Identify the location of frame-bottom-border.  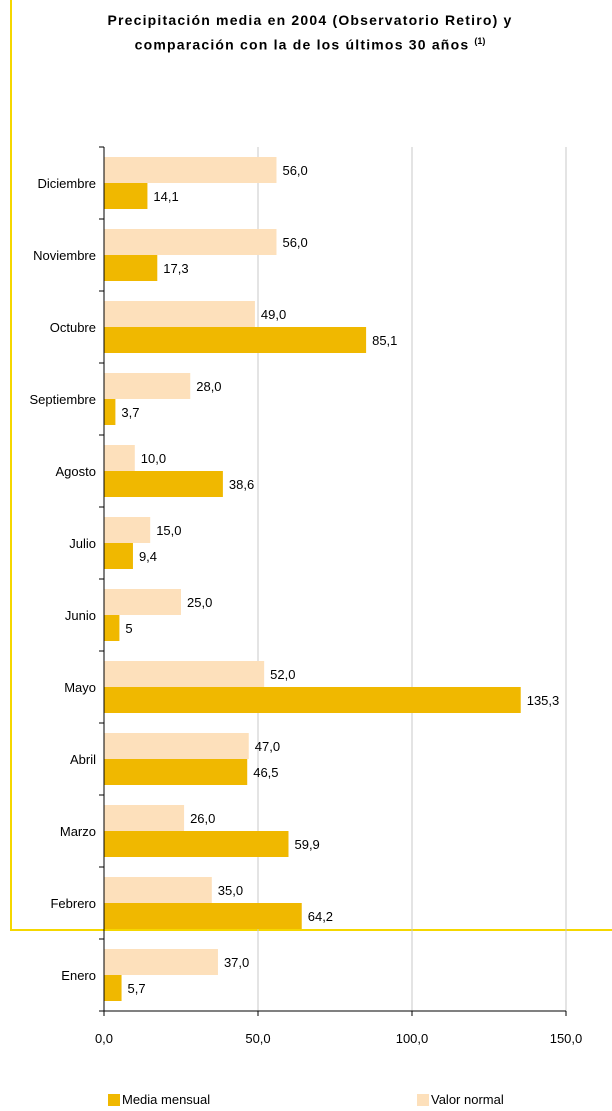
(311, 930).